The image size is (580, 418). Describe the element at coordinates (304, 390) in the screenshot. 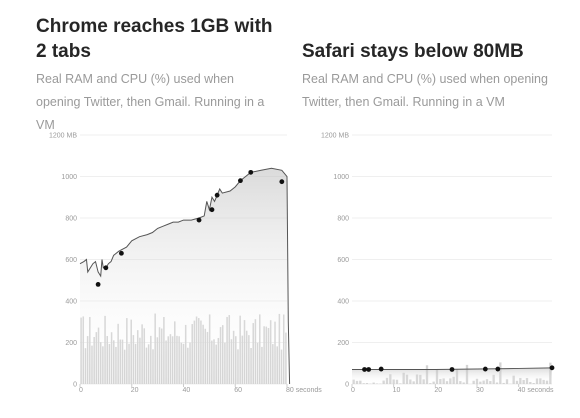

I see `x-tick-label: 80 seconds` at that location.